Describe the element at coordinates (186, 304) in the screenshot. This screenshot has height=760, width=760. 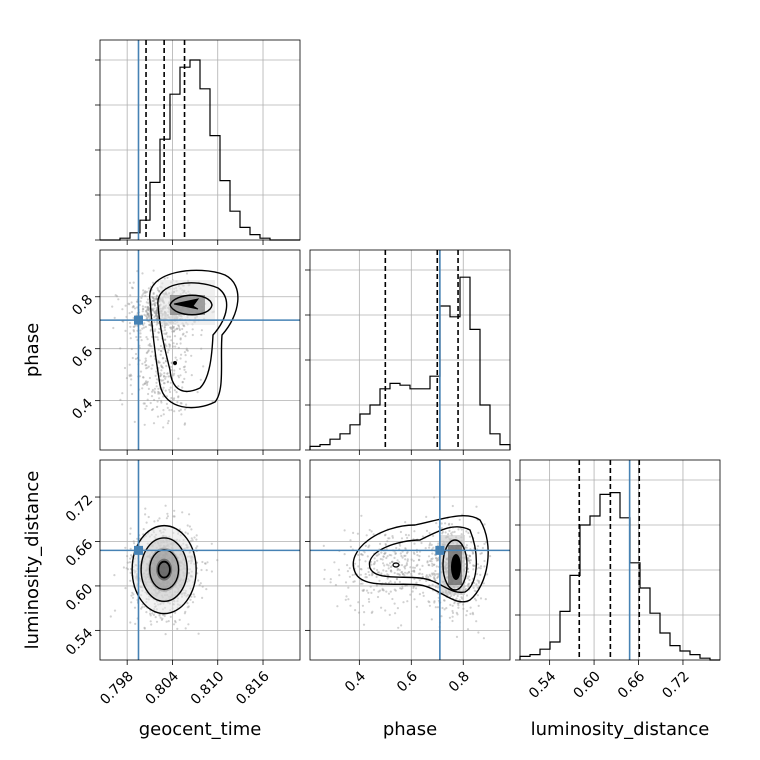
I see `contour-core` at that location.